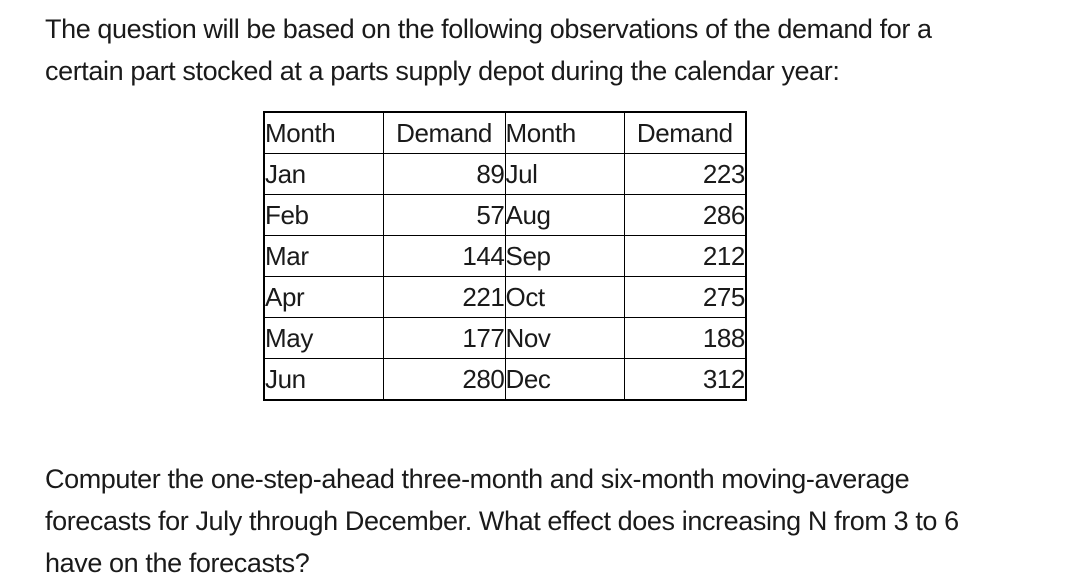 Image resolution: width=1065 pixels, height=587 pixels. I want to click on month-cell: Aug, so click(564, 215).